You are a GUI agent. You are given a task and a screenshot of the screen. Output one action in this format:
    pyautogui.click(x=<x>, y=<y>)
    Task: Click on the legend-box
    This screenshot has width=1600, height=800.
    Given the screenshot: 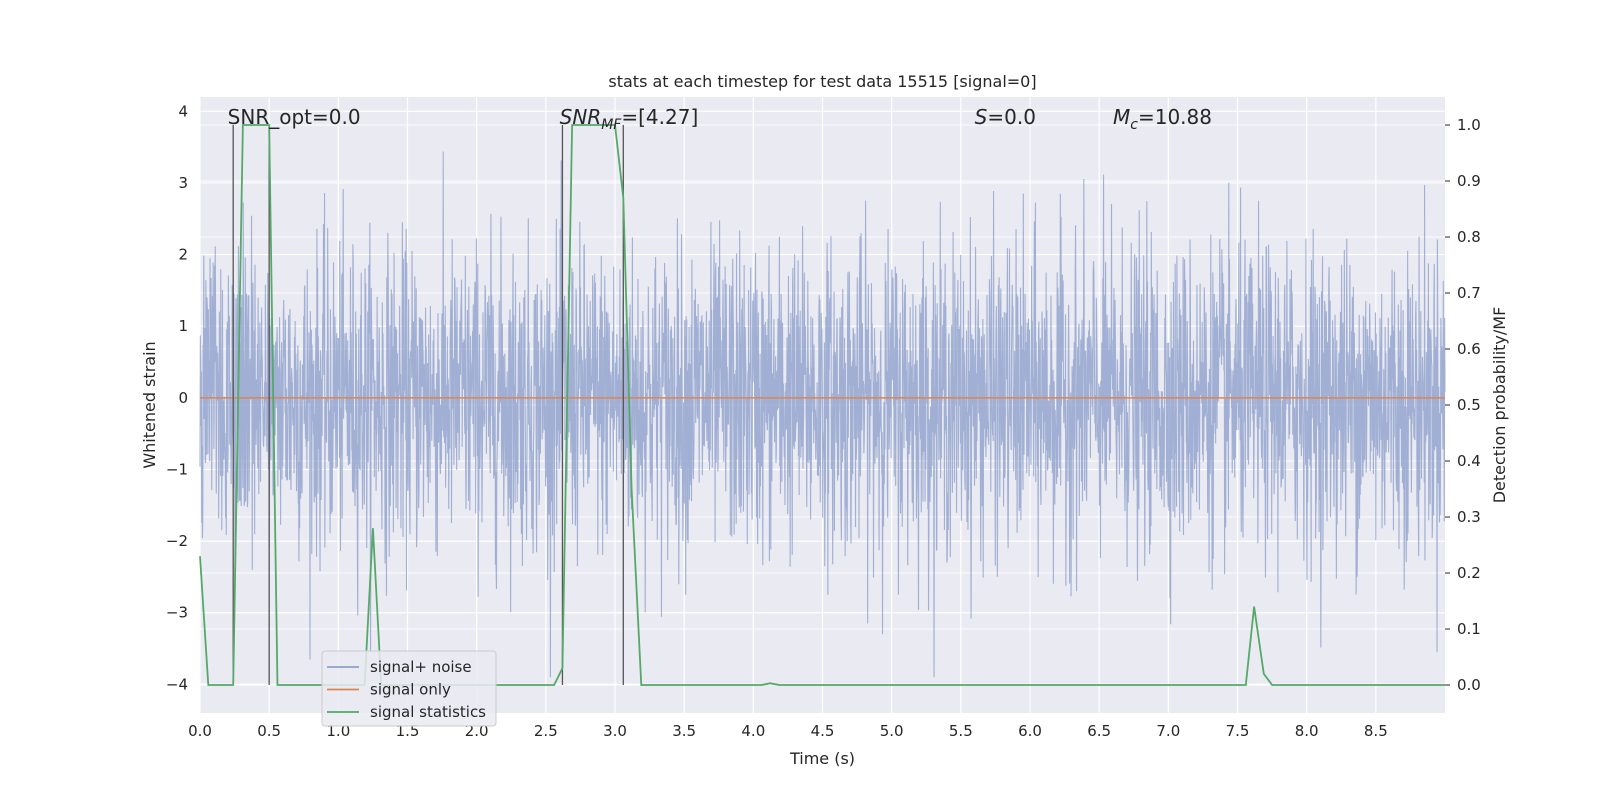 What is the action you would take?
    pyautogui.click(x=409, y=688)
    